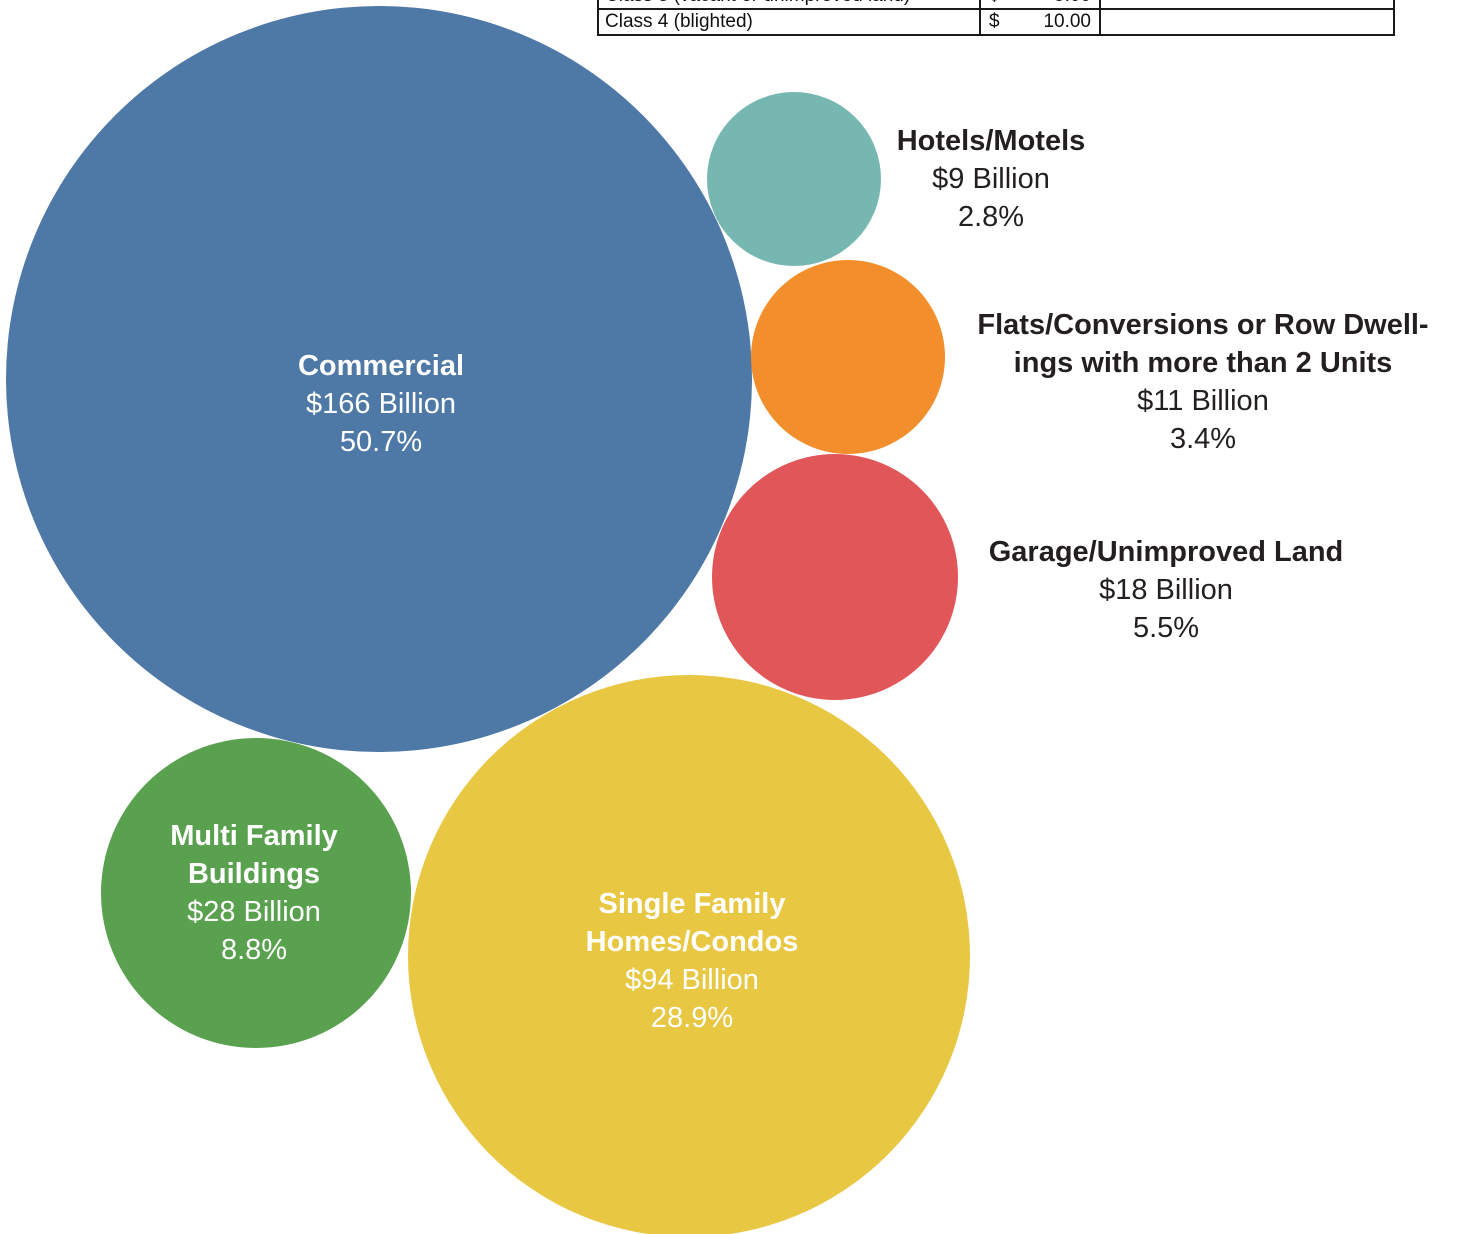 Image resolution: width=1470 pixels, height=1234 pixels. I want to click on rate-table-row: Class 4 (blighted) $10.00, so click(996, 22).